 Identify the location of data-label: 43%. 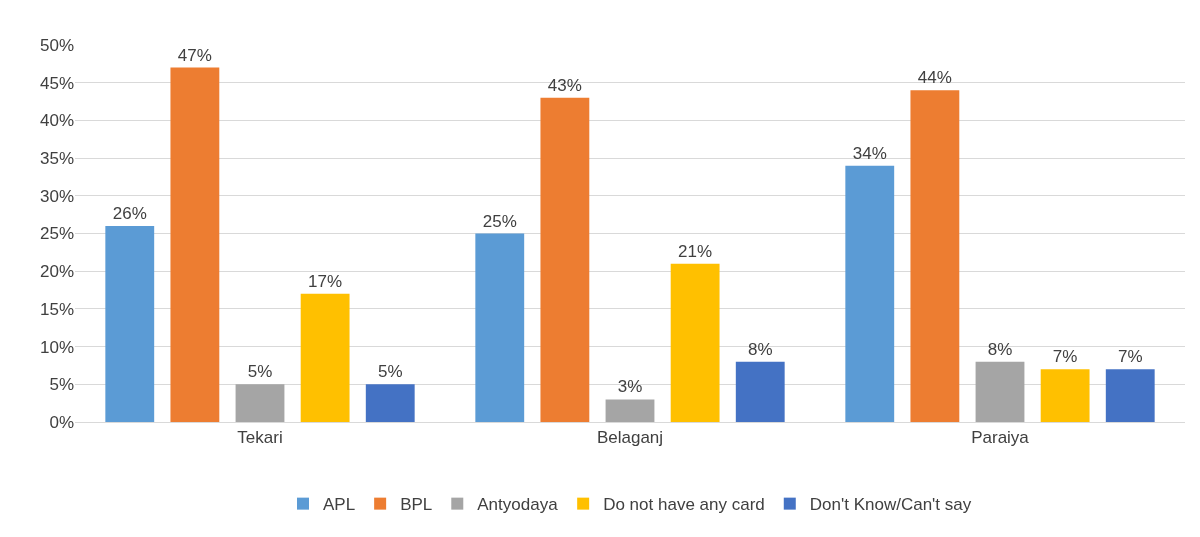
(564, 85).